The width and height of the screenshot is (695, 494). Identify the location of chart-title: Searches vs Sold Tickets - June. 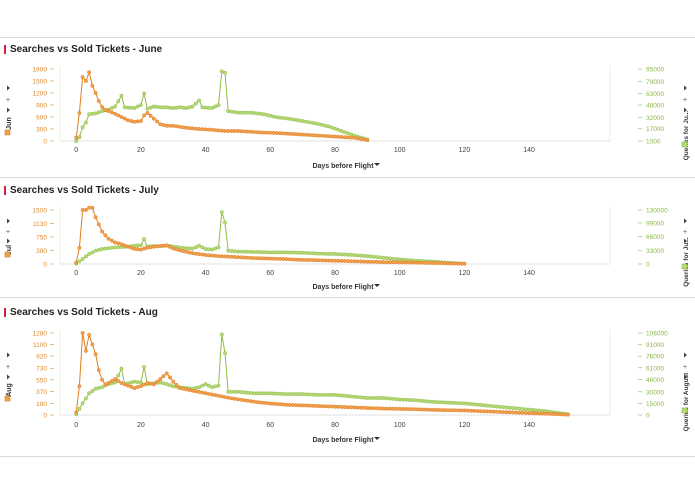
(86, 49).